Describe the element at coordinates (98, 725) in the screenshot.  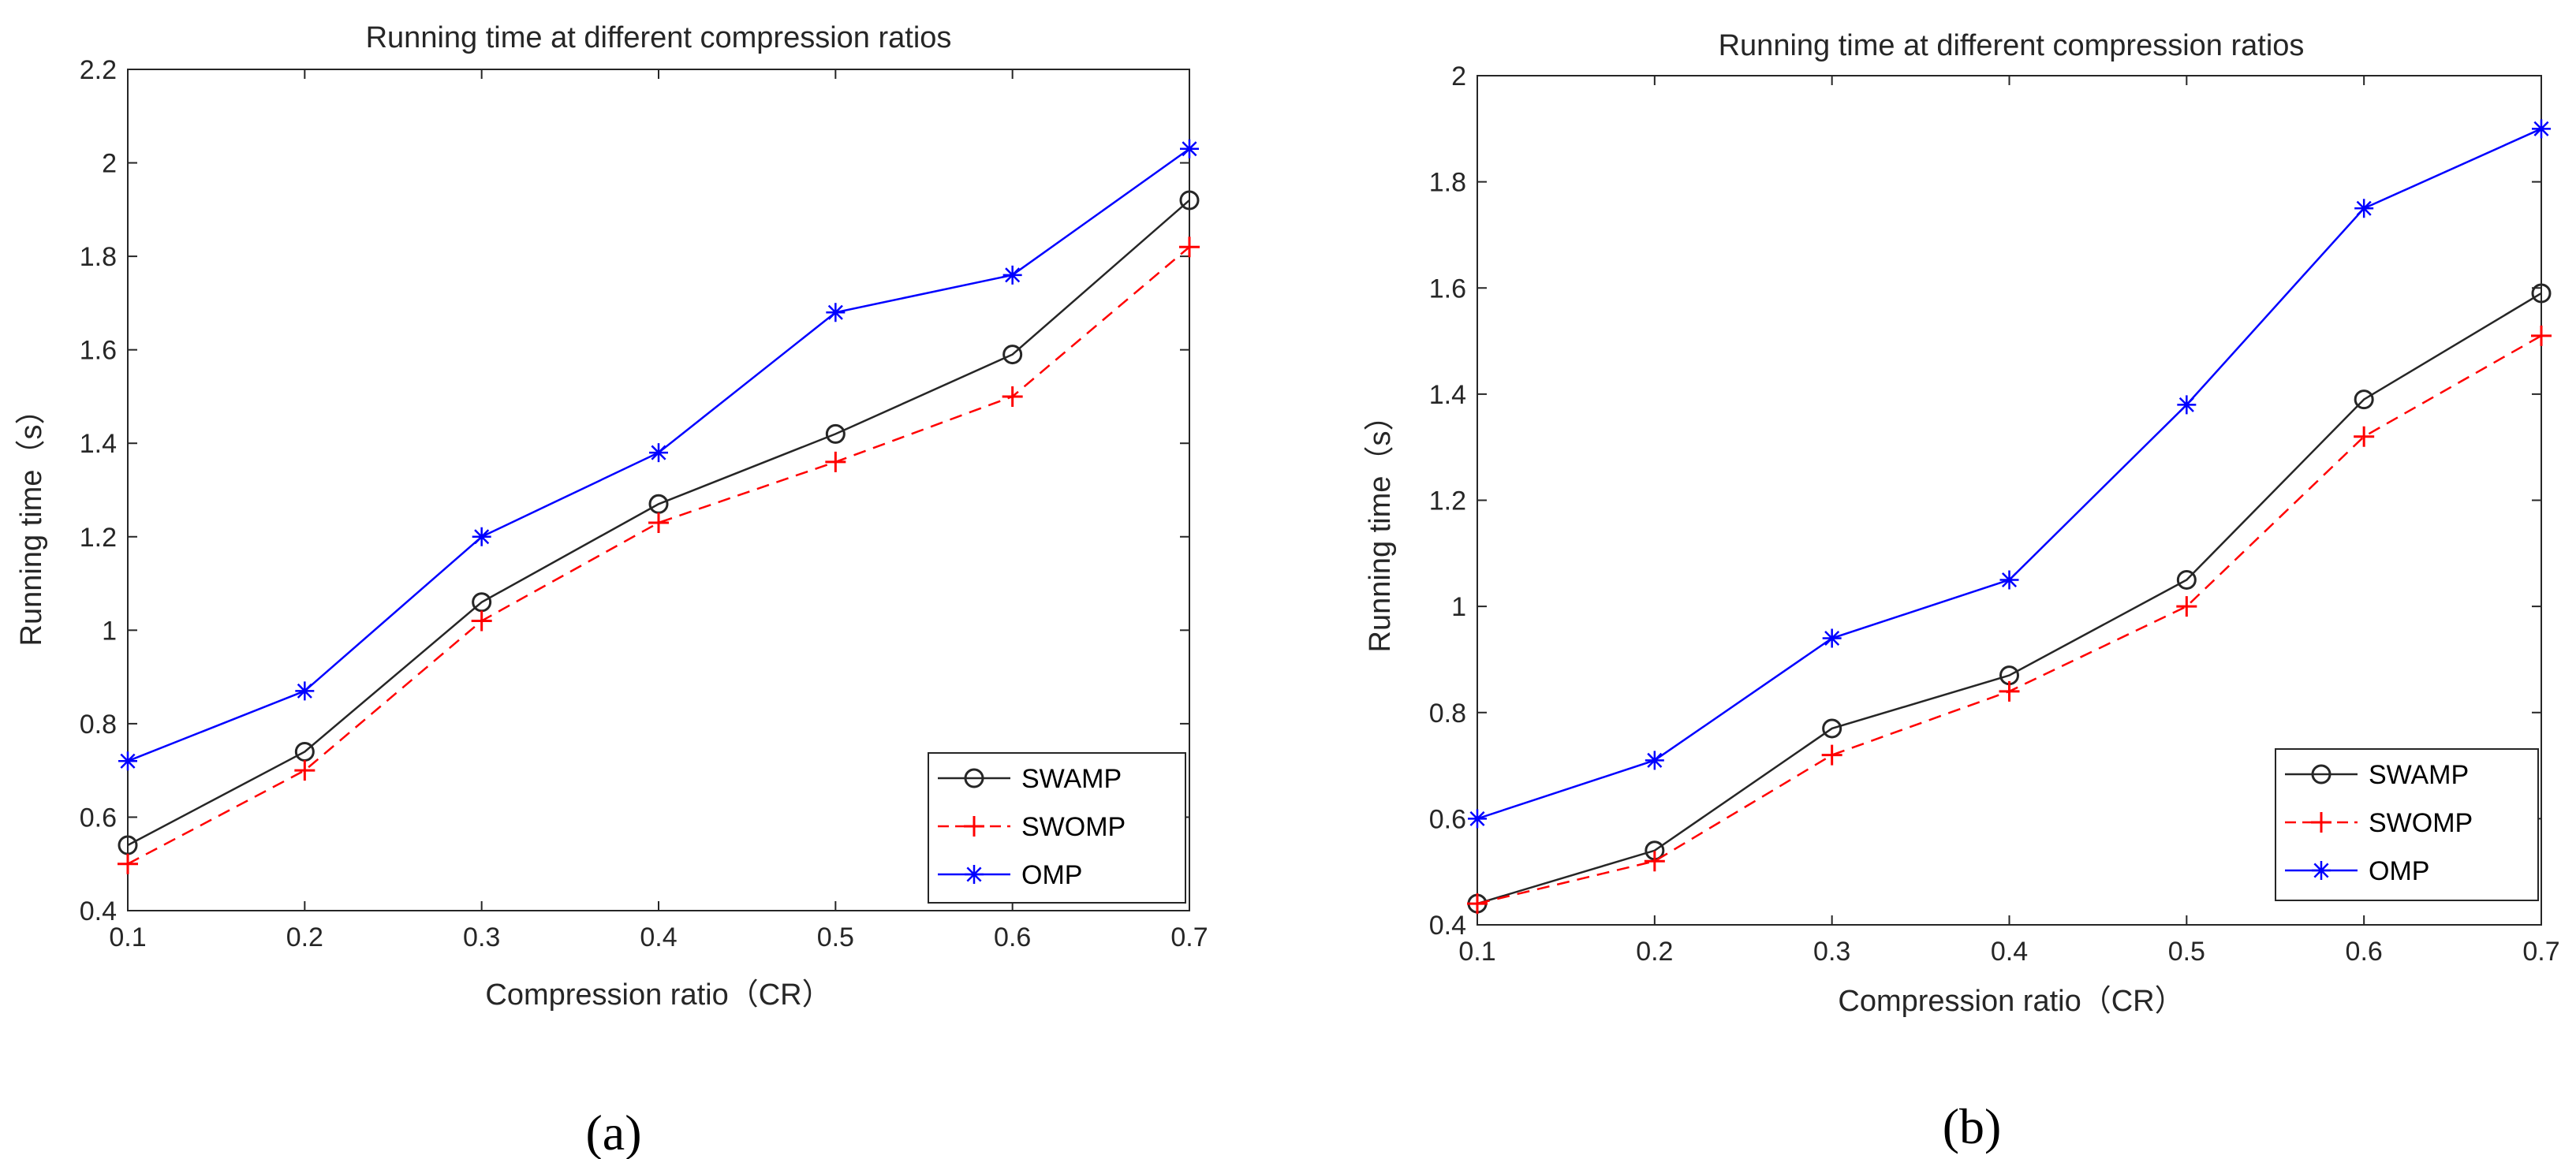
I see `y-tick-label-a: 0.8` at that location.